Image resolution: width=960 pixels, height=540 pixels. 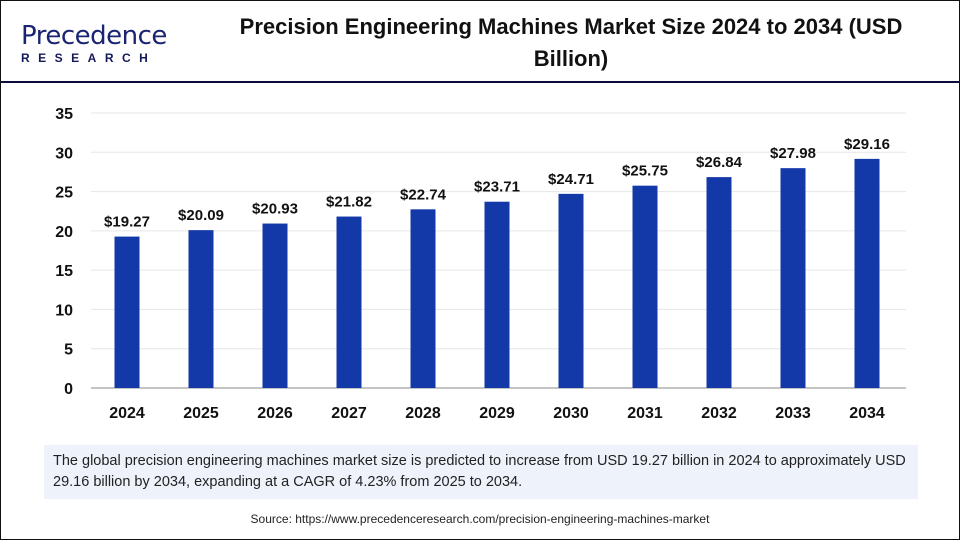 I want to click on logo-wordmark: Precedence, so click(x=94, y=36).